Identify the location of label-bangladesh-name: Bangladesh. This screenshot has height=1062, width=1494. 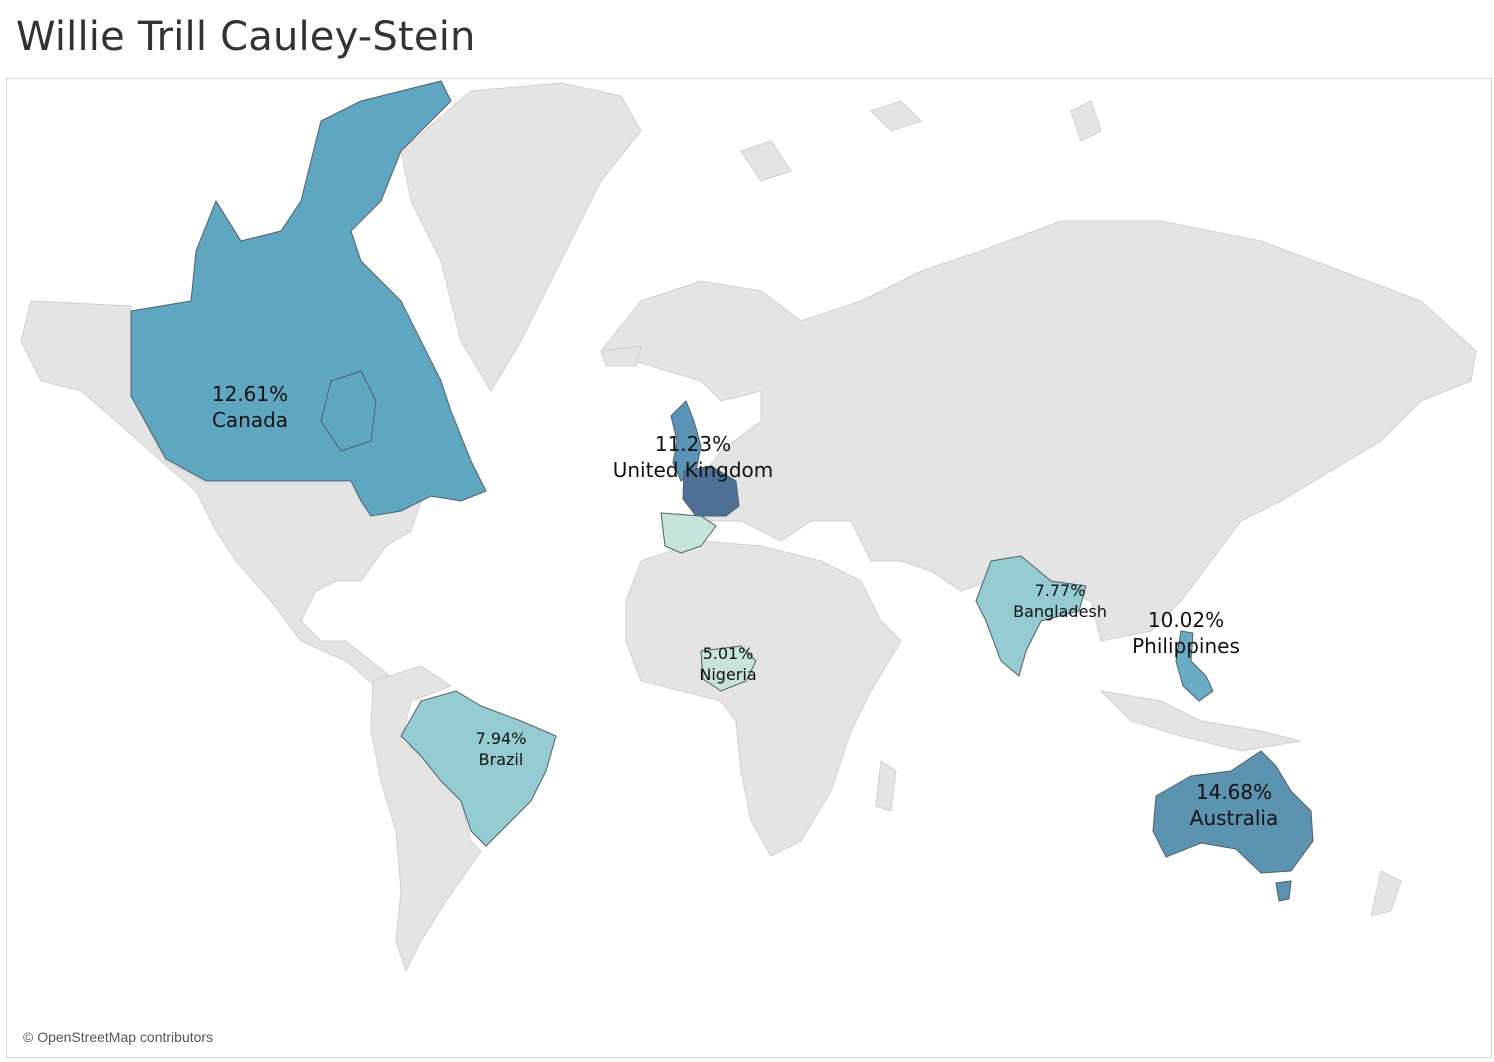
(1060, 611).